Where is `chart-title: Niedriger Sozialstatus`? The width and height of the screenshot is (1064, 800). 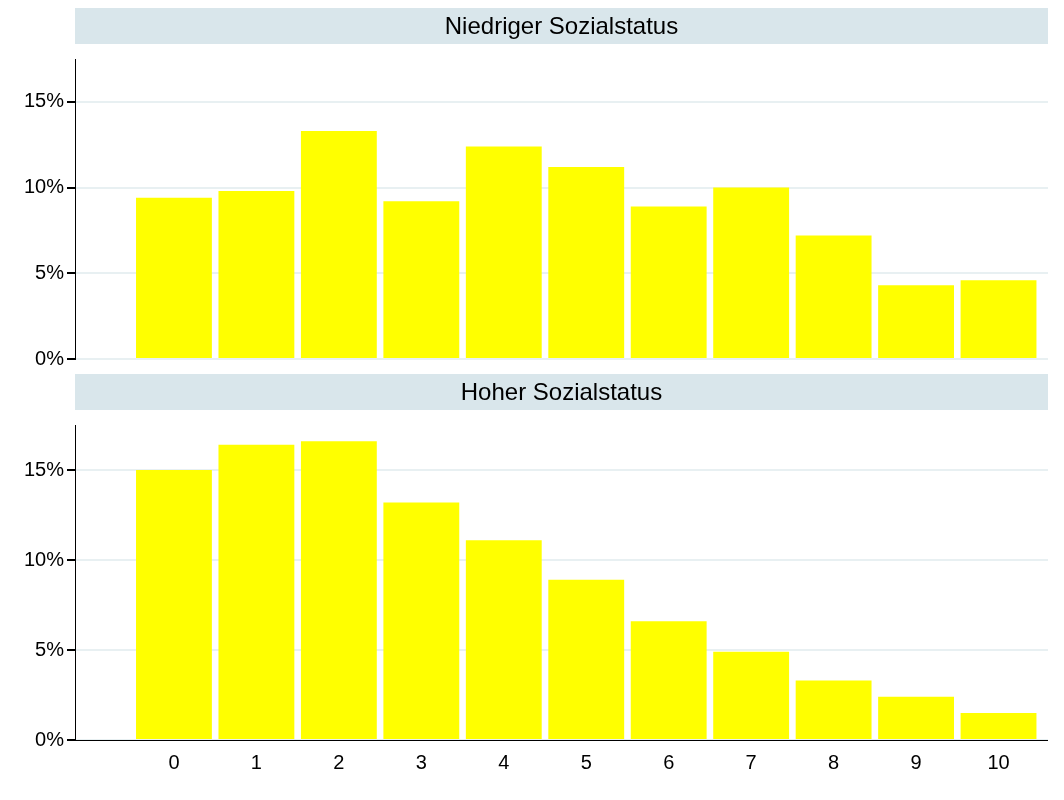 chart-title: Niedriger Sozialstatus is located at coordinates (561, 26).